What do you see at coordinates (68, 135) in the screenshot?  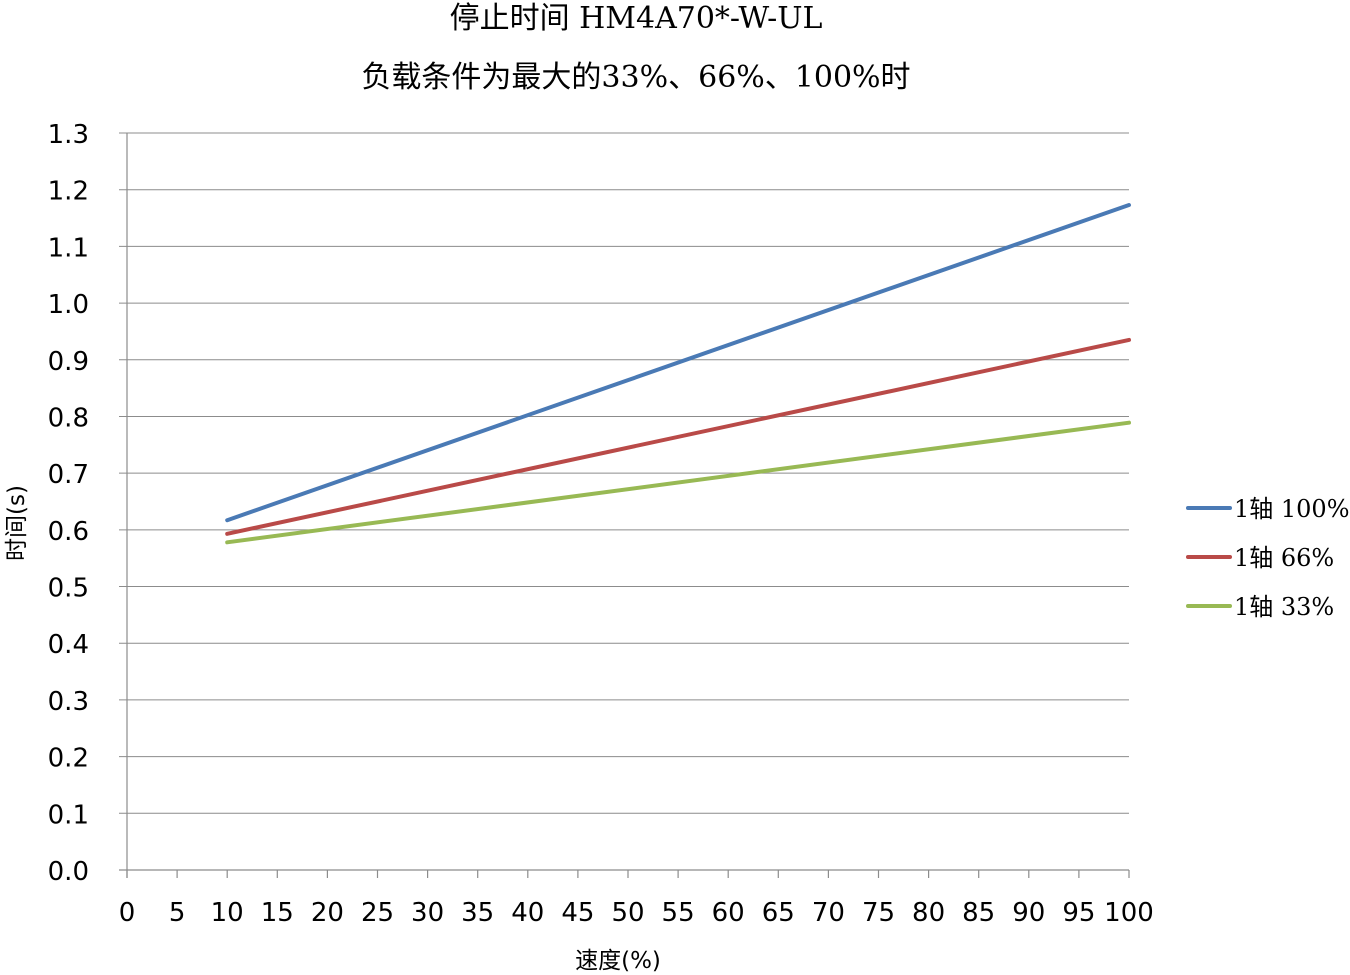 I see `y-tick-label: 1.3` at bounding box center [68, 135].